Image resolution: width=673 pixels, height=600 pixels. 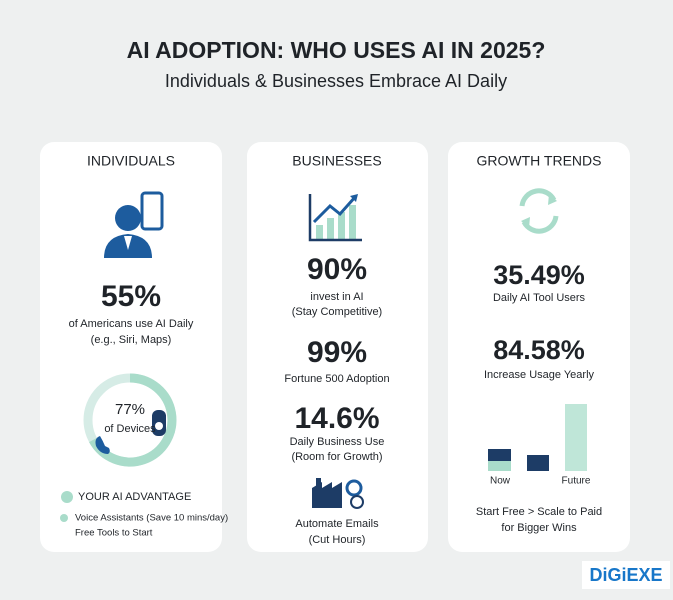 I want to click on growth-bars, so click(x=537, y=437).